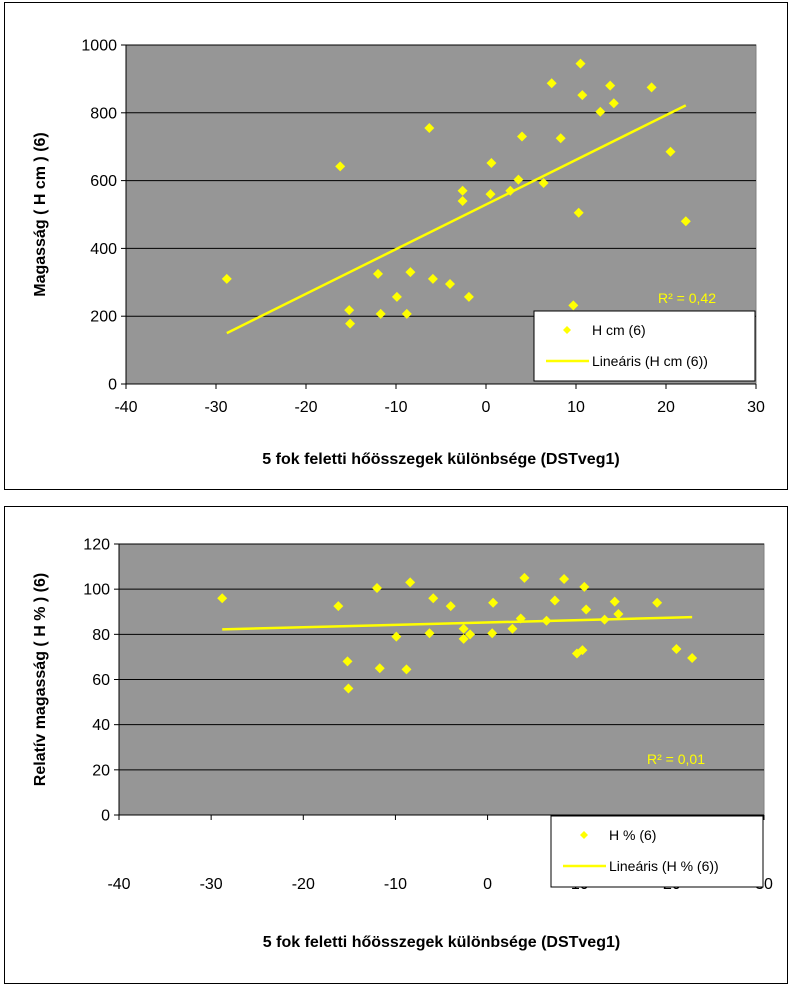 Image resolution: width=794 pixels, height=989 pixels. Describe the element at coordinates (40, 679) in the screenshot. I see `y-axis-title: Relatív magasság ( H % ) (6)` at that location.